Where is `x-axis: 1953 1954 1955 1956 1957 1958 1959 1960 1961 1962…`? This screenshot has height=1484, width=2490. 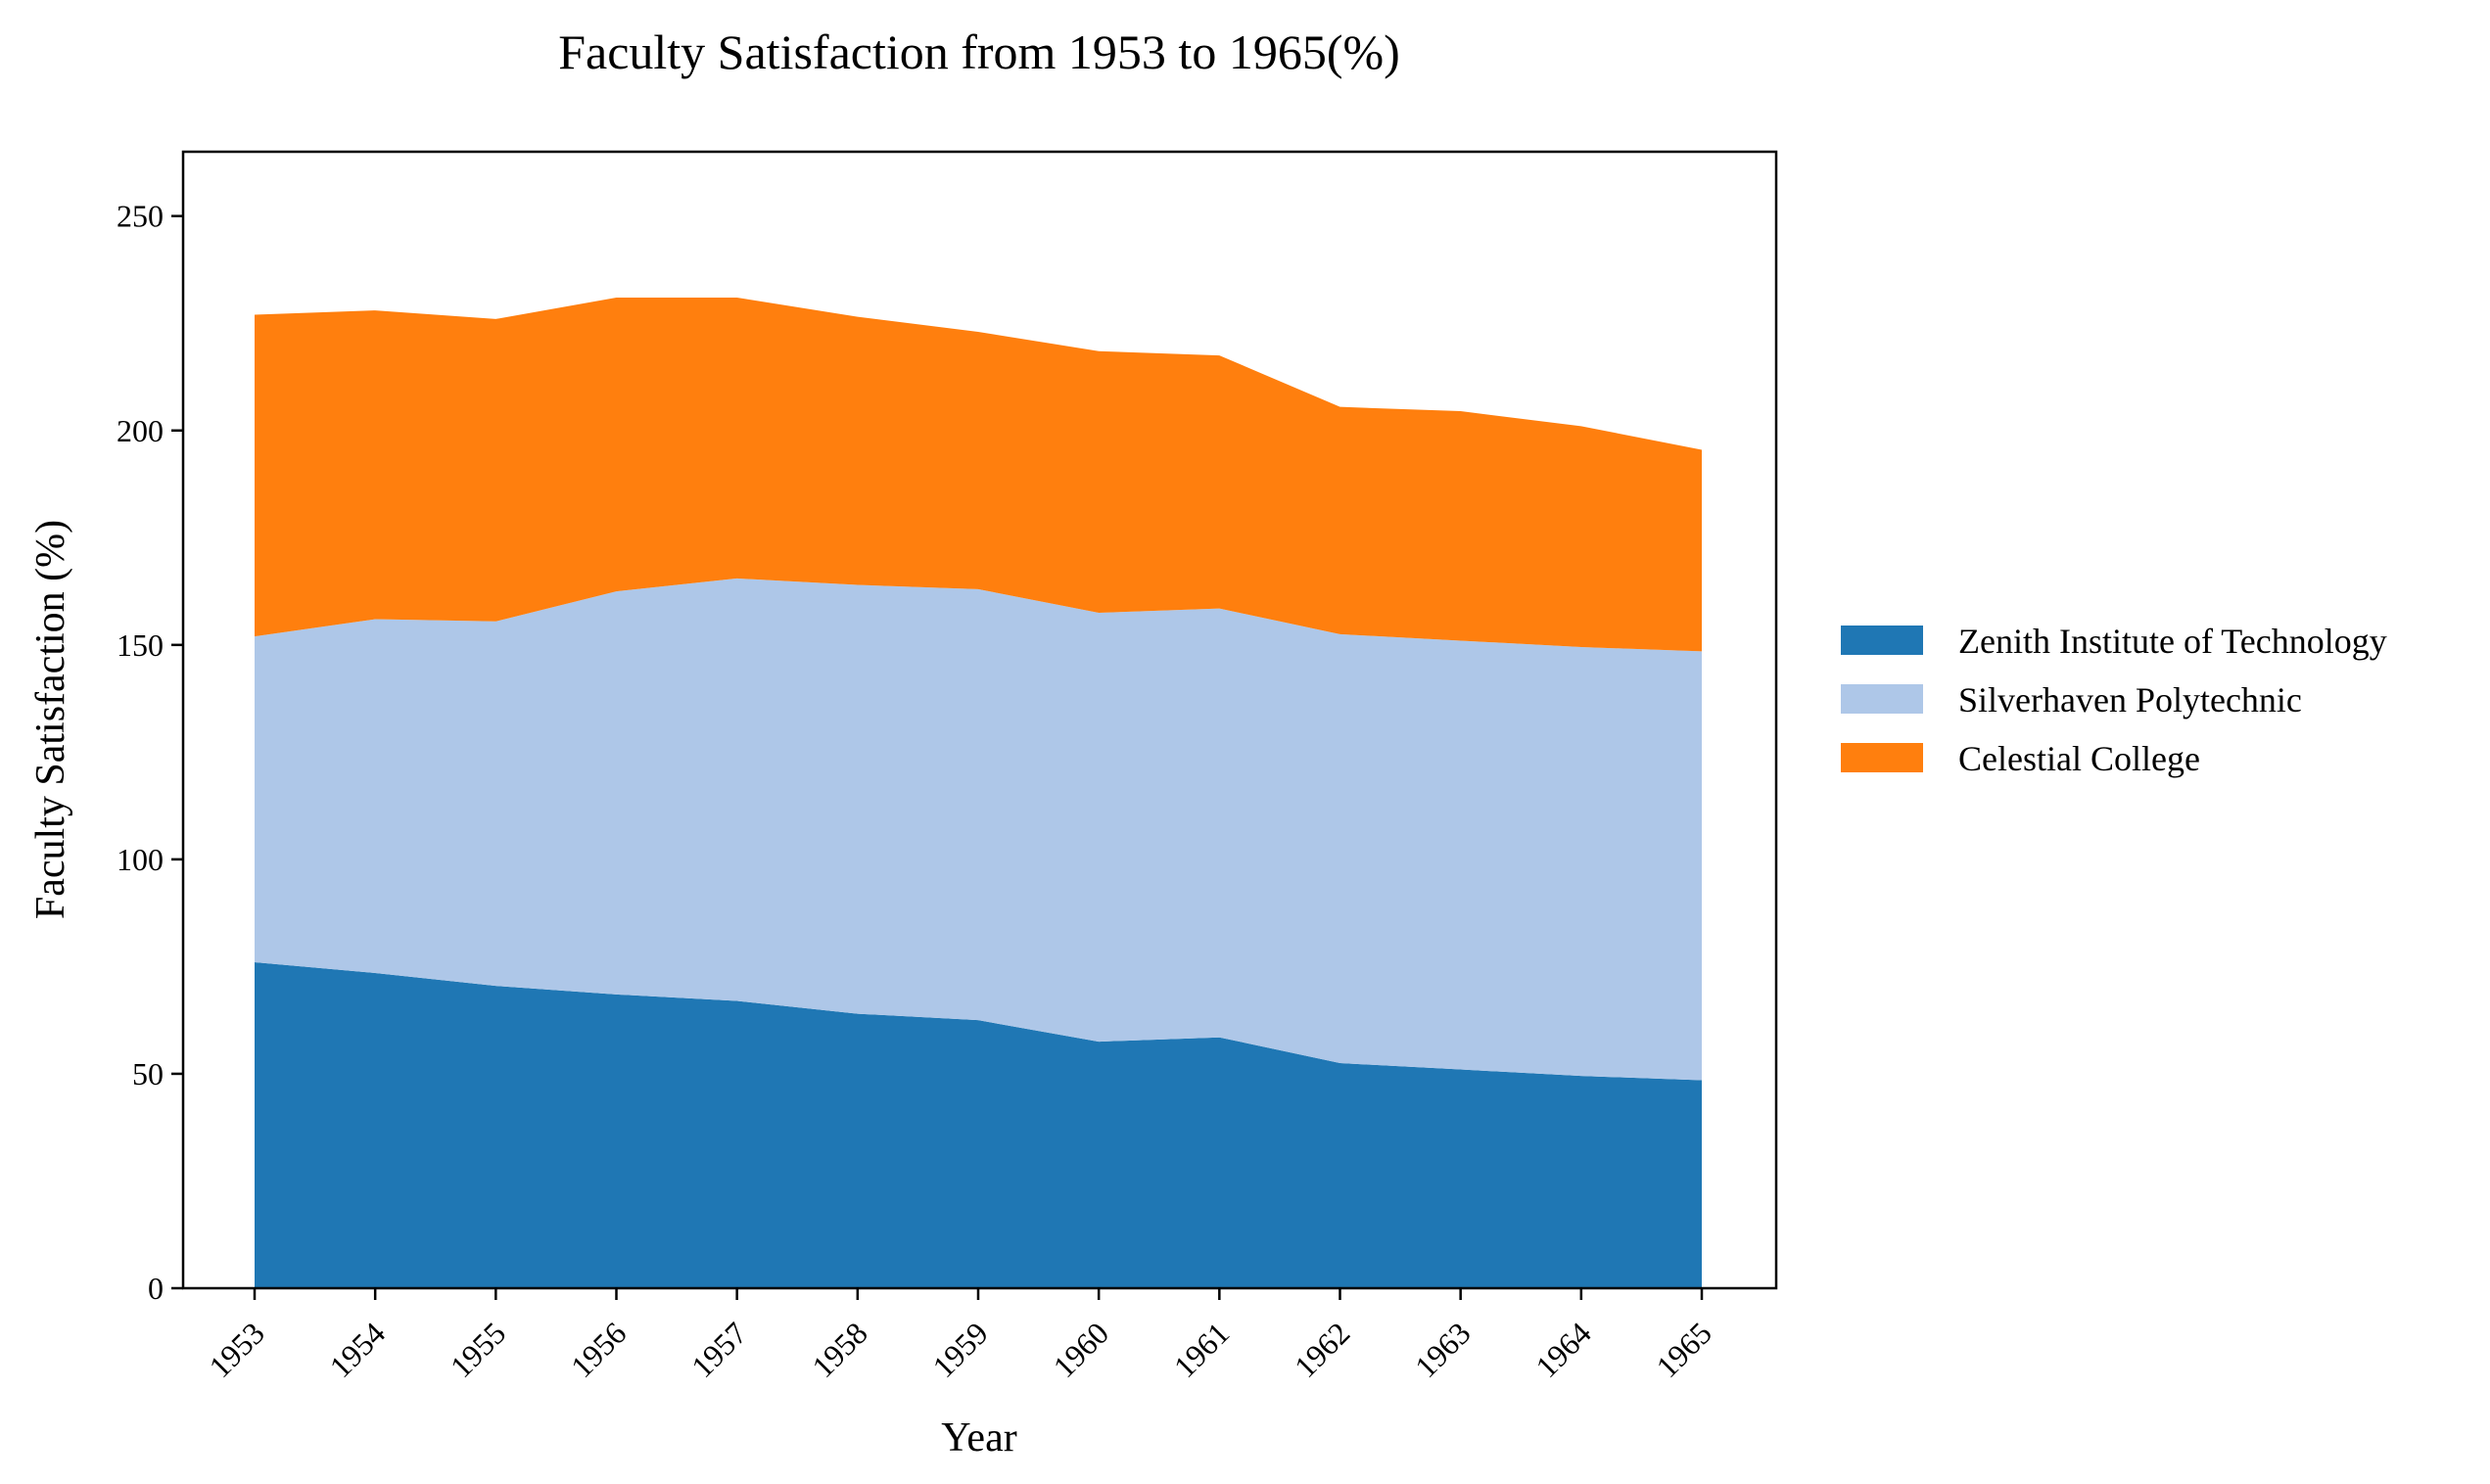
x-axis: 1953 1954 1955 1956 1957 1958 1959 1960 1961 1962… is located at coordinates (960, 1336).